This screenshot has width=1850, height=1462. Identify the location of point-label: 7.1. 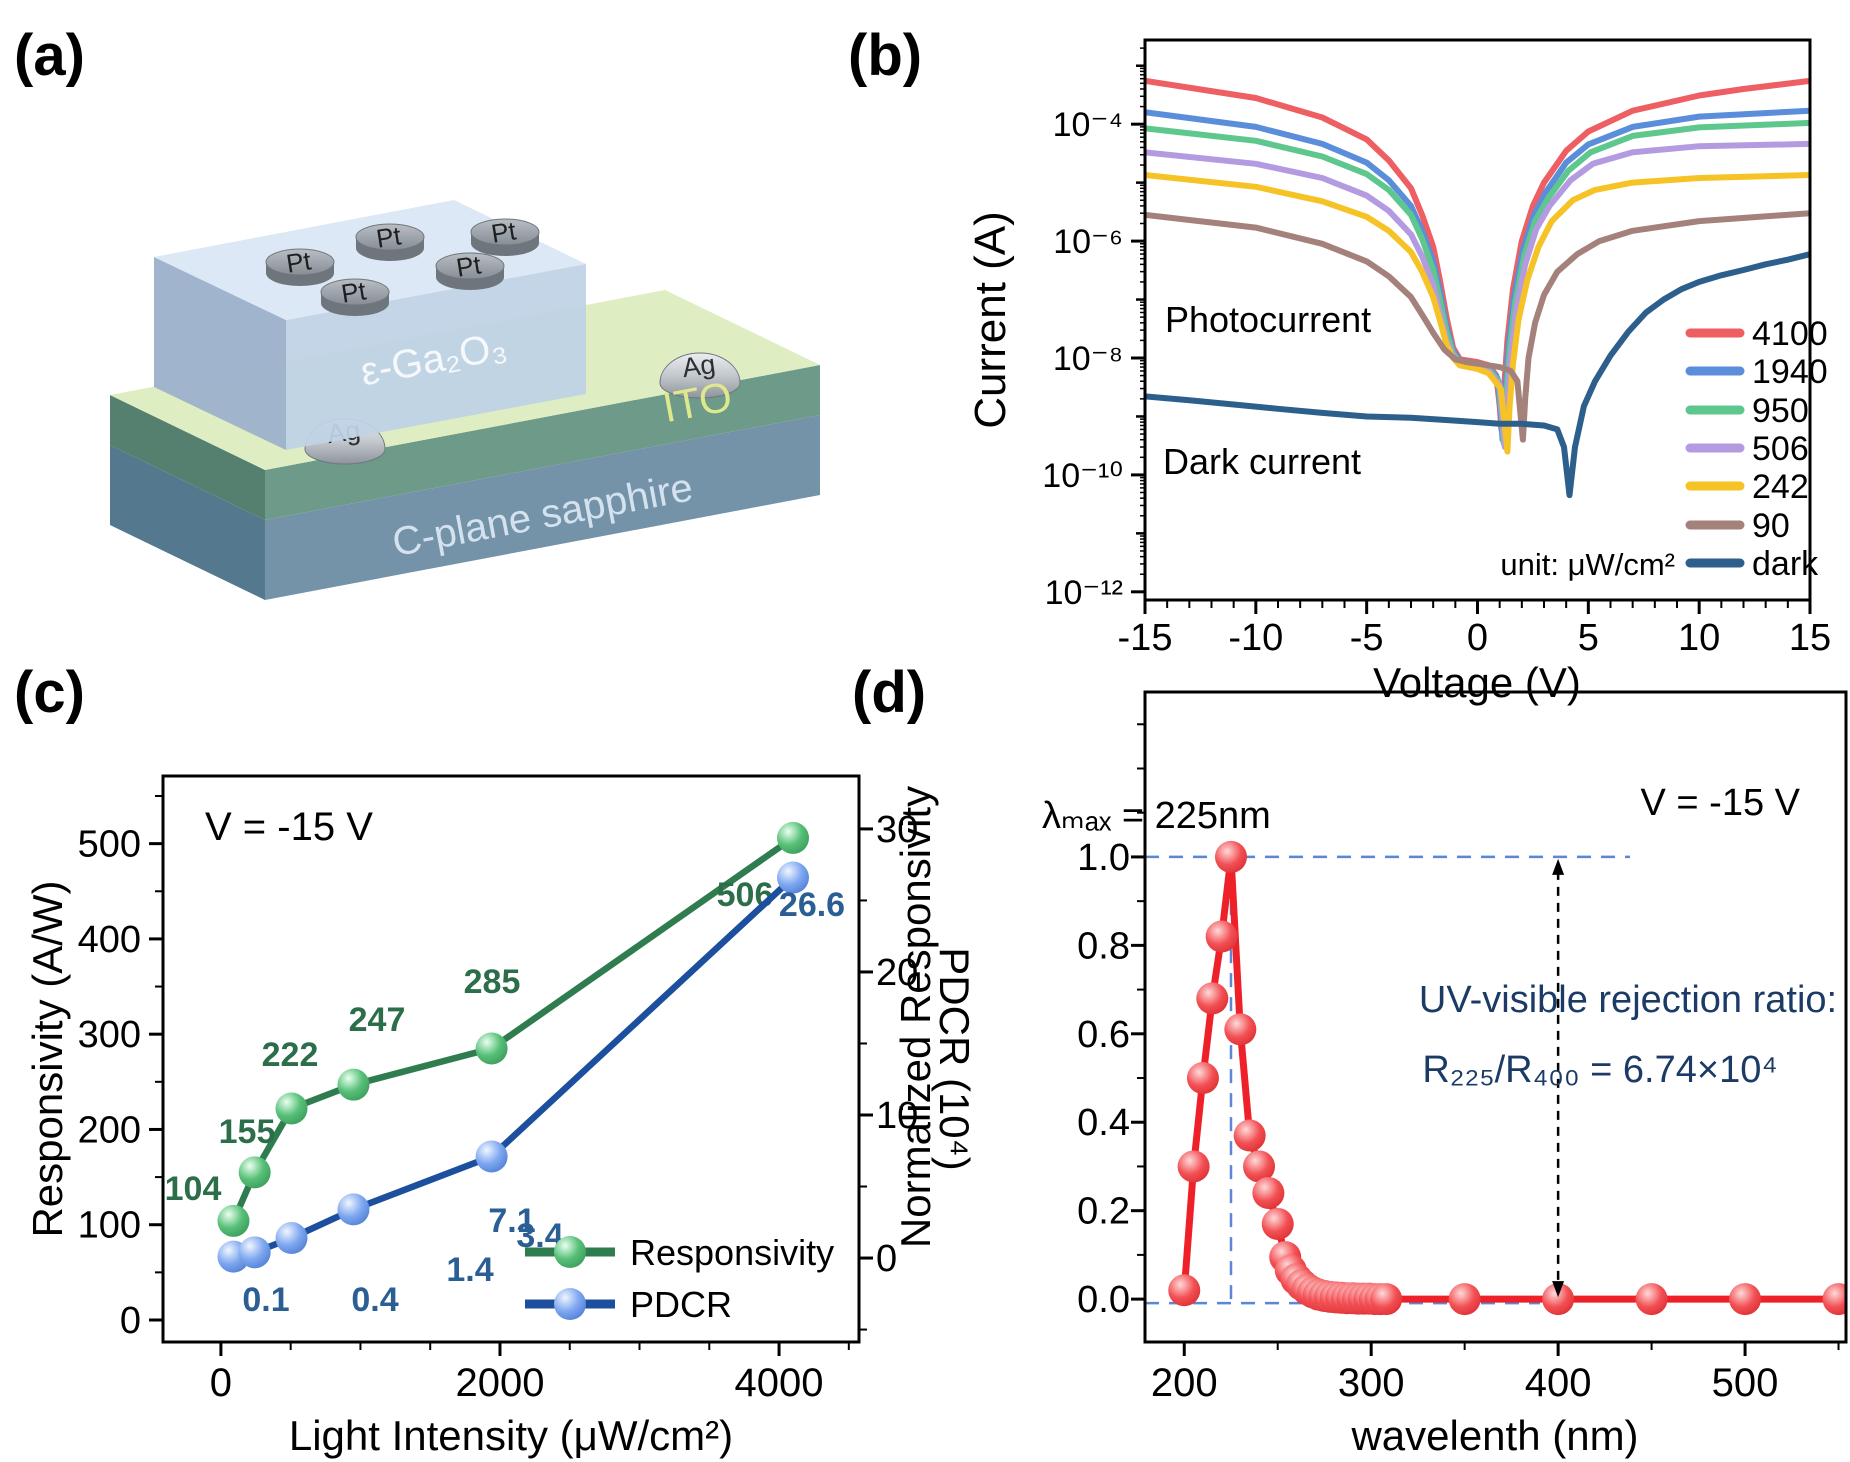
(511, 1221).